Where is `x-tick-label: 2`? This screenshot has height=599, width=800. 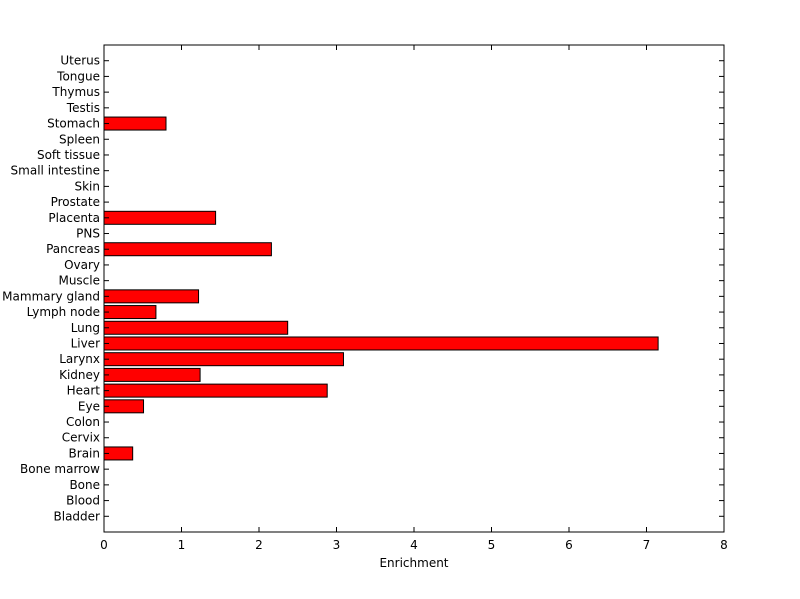
x-tick-label: 2 is located at coordinates (259, 545).